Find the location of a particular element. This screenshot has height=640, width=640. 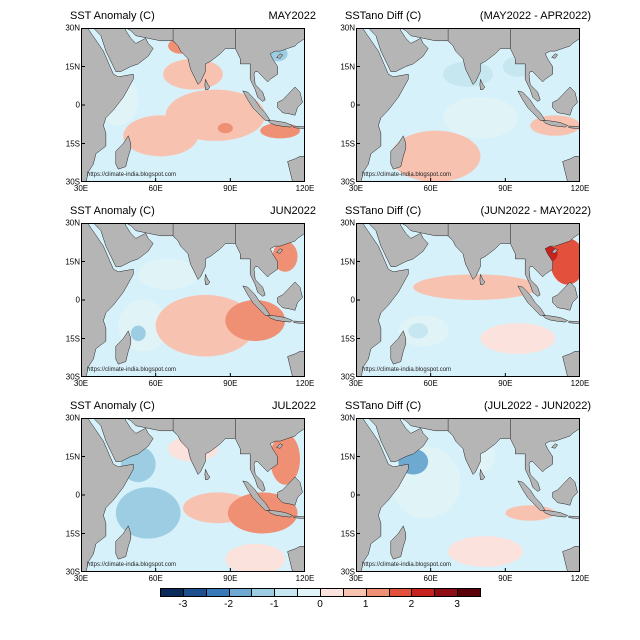

panel-date-label: (JUL2022 - JUN2022) is located at coordinates (537, 406).